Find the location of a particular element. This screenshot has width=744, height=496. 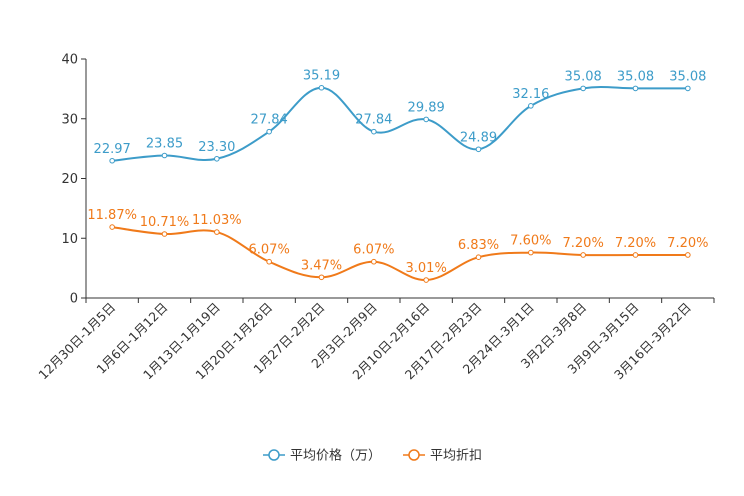

y-tick-label: 10 is located at coordinates (69, 239).